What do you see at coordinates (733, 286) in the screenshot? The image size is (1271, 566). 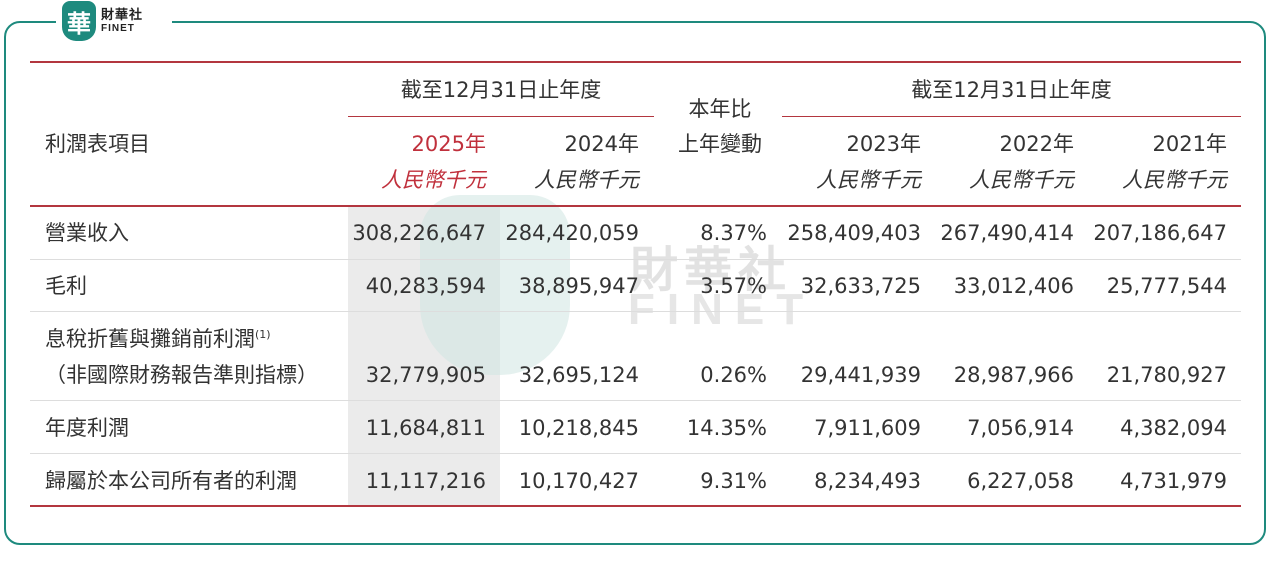 I see `table-cell: 3.57%` at bounding box center [733, 286].